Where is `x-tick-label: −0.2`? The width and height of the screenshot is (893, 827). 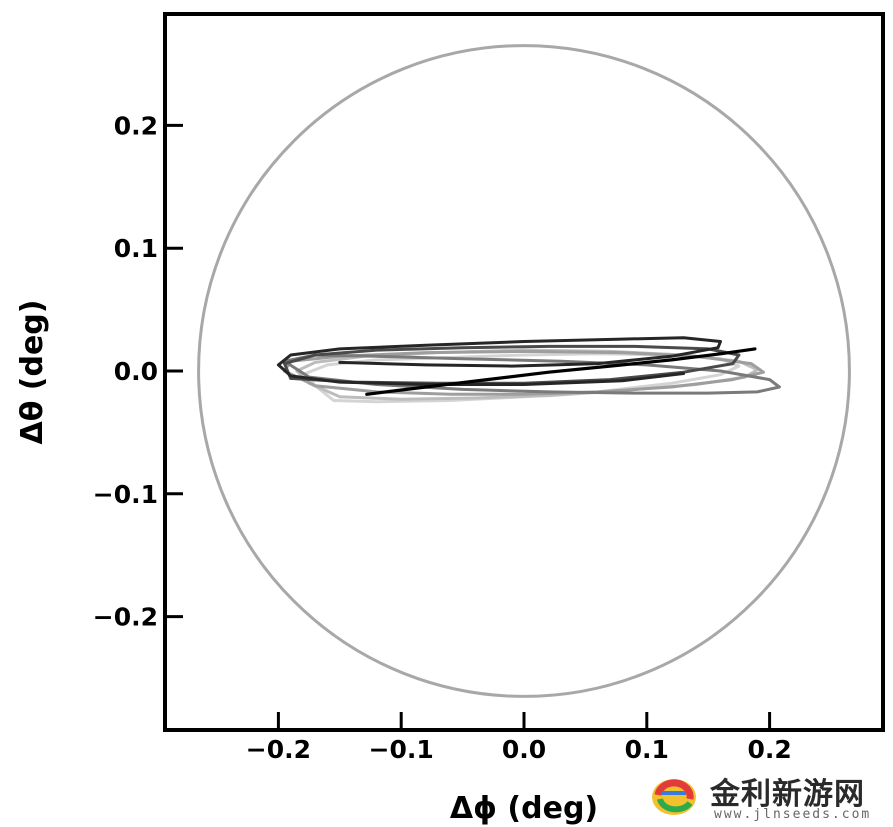 x-tick-label: −0.2 is located at coordinates (278, 749).